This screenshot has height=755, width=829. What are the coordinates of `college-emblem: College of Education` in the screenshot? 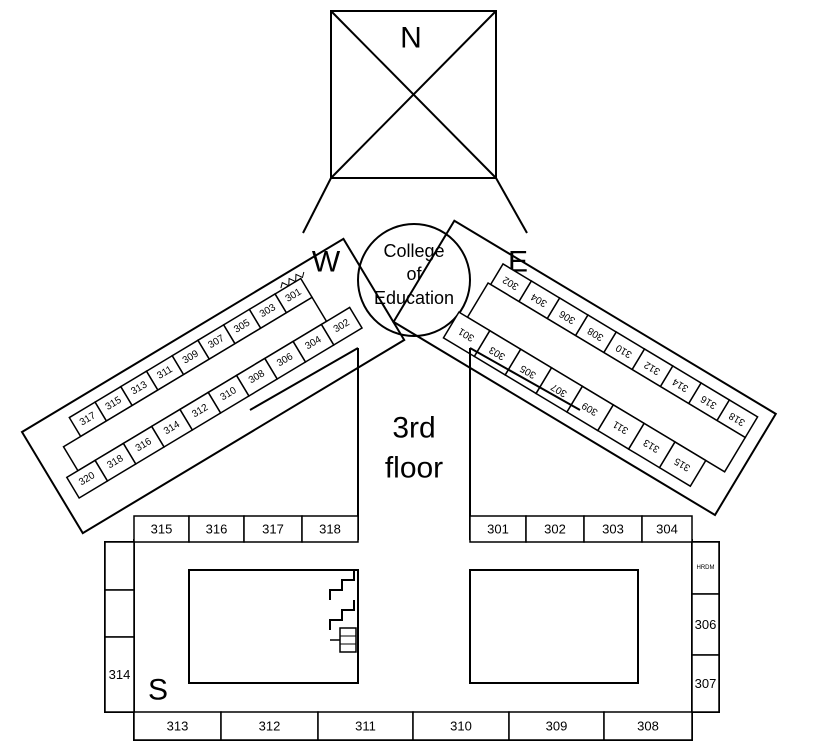 It's located at (414, 280).